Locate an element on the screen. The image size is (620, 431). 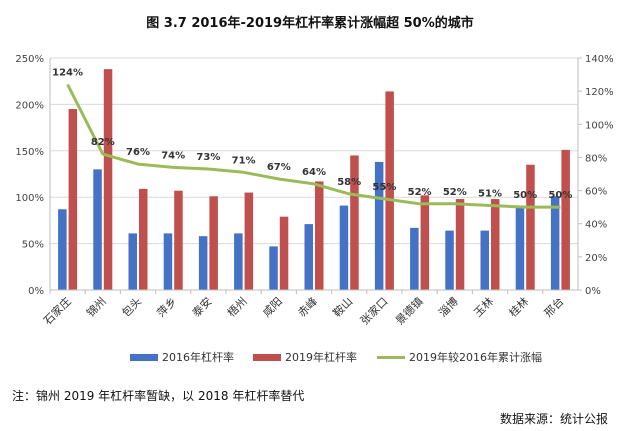
y-left-tick-label: 200% is located at coordinates (29, 105).